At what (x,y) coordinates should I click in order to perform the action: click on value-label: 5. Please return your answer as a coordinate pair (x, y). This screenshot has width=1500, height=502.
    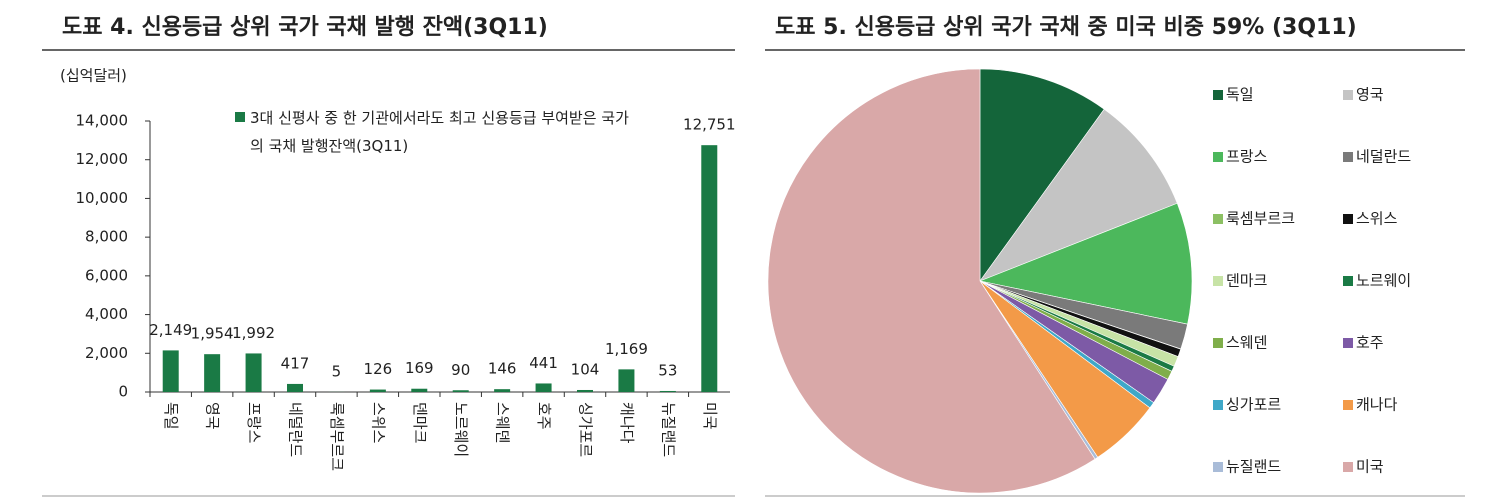
    Looking at the image, I should click on (337, 371).